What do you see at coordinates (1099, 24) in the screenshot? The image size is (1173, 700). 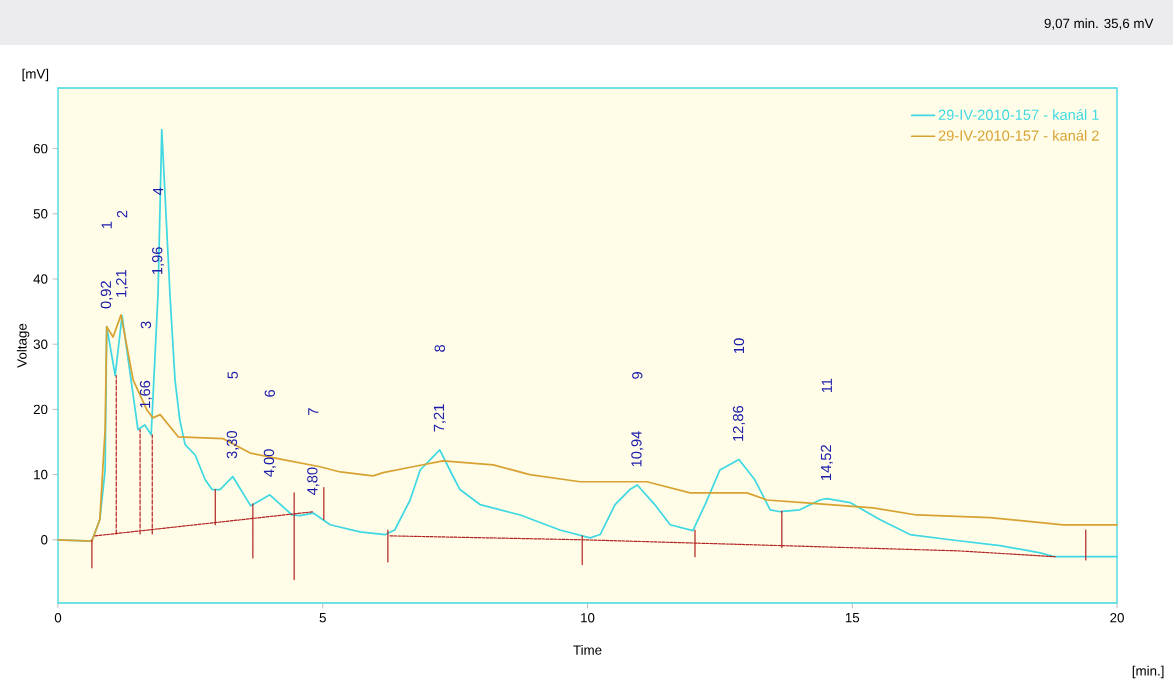 I see `text: 9,07 min. 35,6 mV` at bounding box center [1099, 24].